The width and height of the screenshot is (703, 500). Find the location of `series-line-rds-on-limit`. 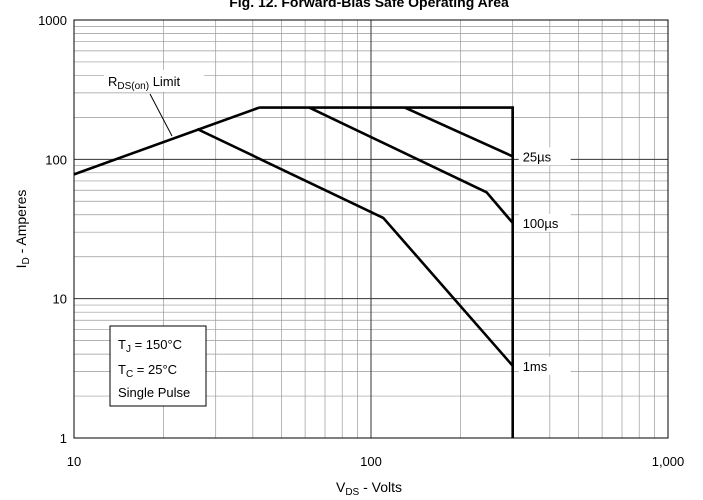

series-line-rds-on-limit is located at coordinates (166, 141).